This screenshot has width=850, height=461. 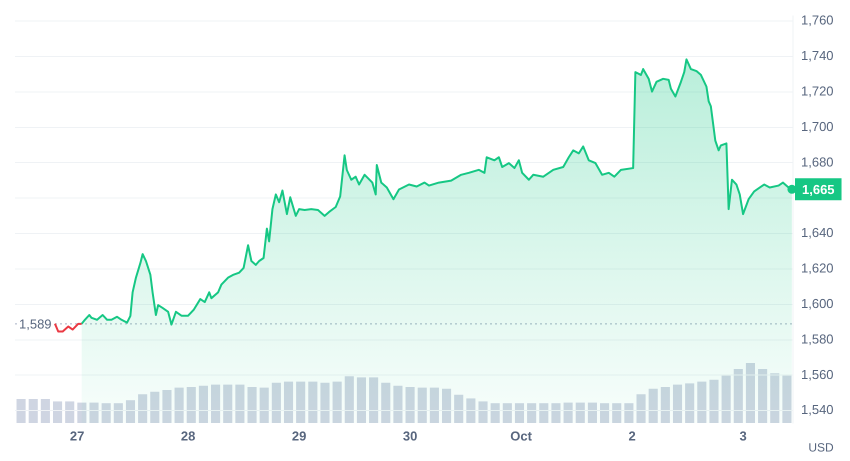 What do you see at coordinates (632, 436) in the screenshot?
I see `x-tick-label: 2` at bounding box center [632, 436].